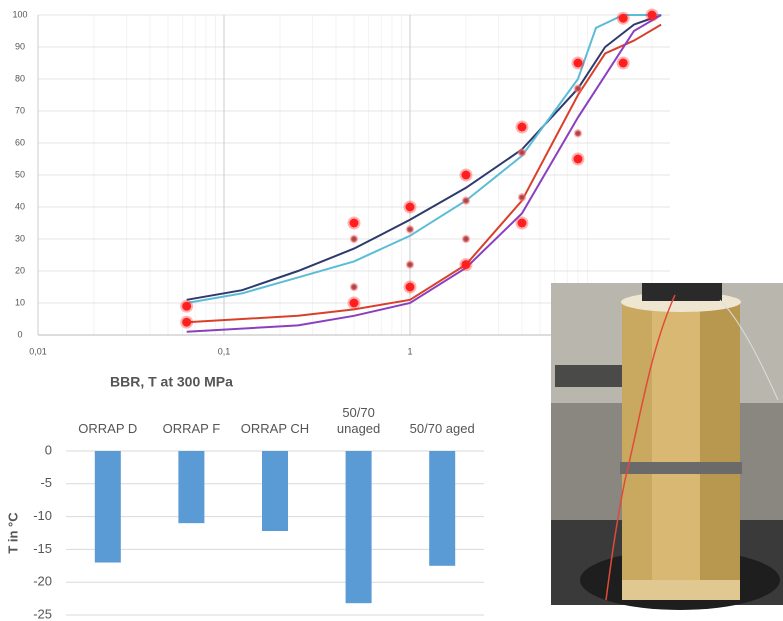 This screenshot has height=621, width=783. Describe the element at coordinates (275, 428) in the screenshot. I see `x-tick-label: ORRAP CH` at that location.